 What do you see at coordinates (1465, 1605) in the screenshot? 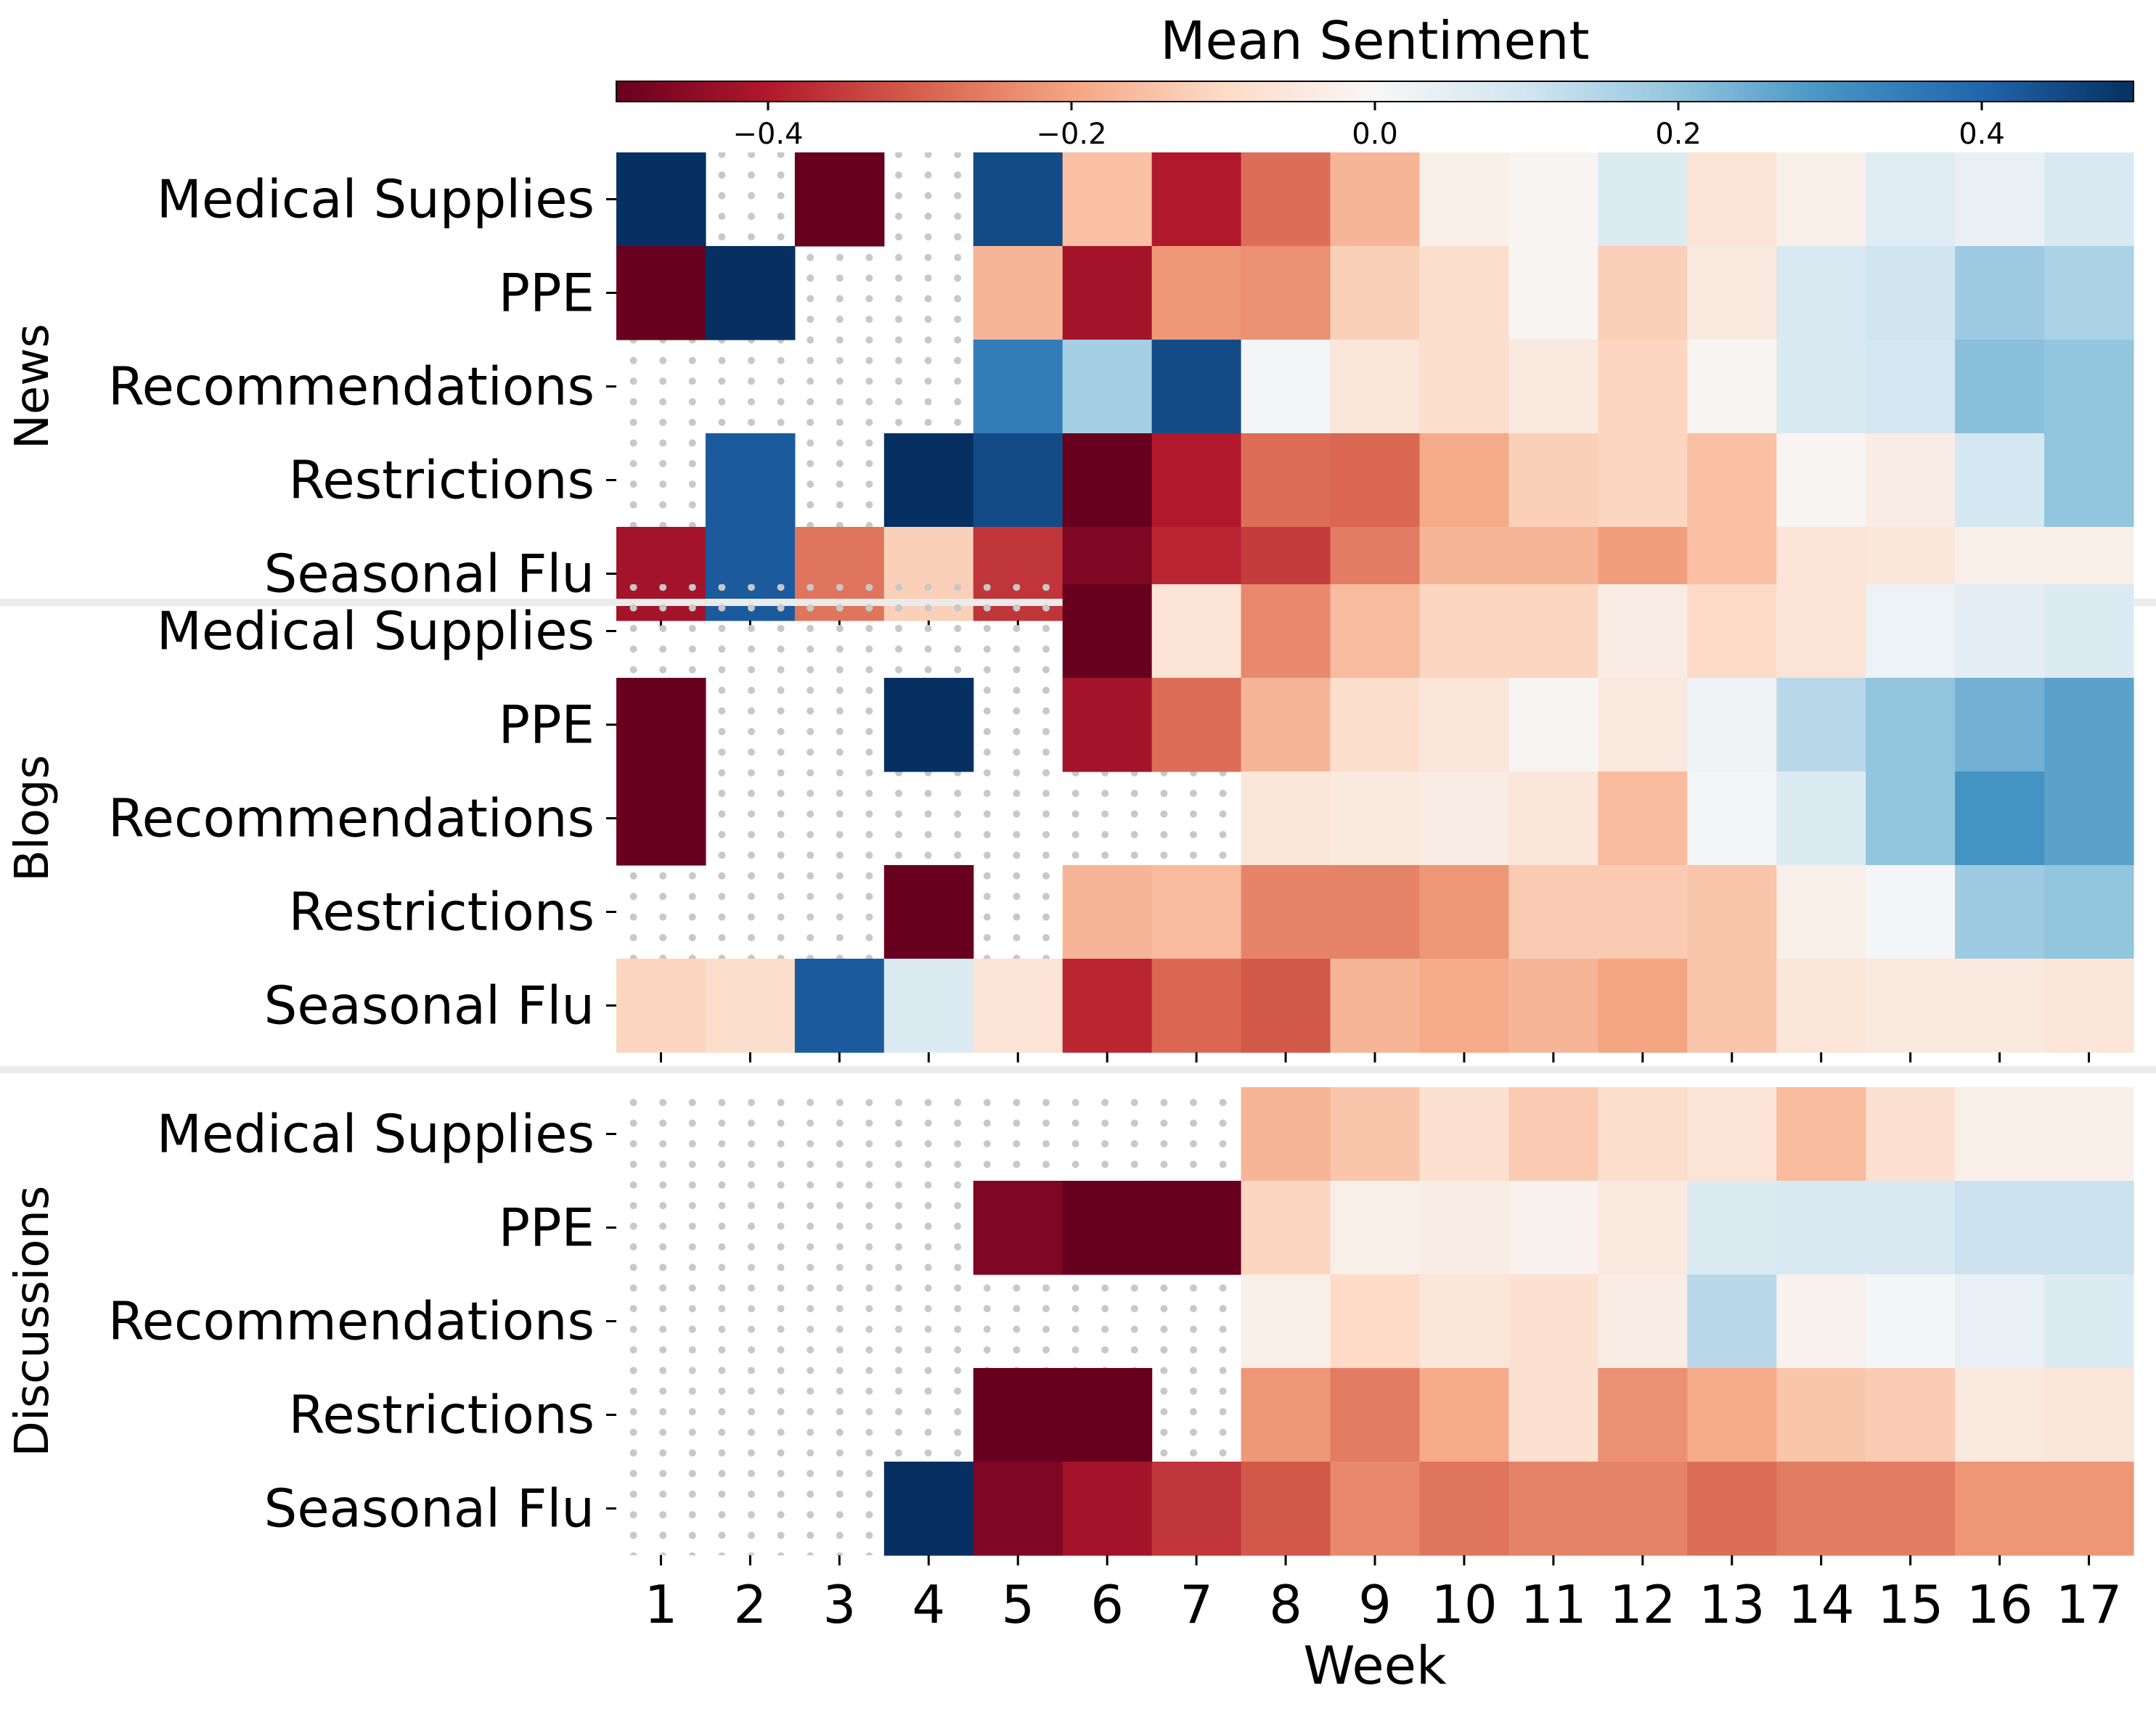
I see `x-tick-label: 10` at bounding box center [1465, 1605].